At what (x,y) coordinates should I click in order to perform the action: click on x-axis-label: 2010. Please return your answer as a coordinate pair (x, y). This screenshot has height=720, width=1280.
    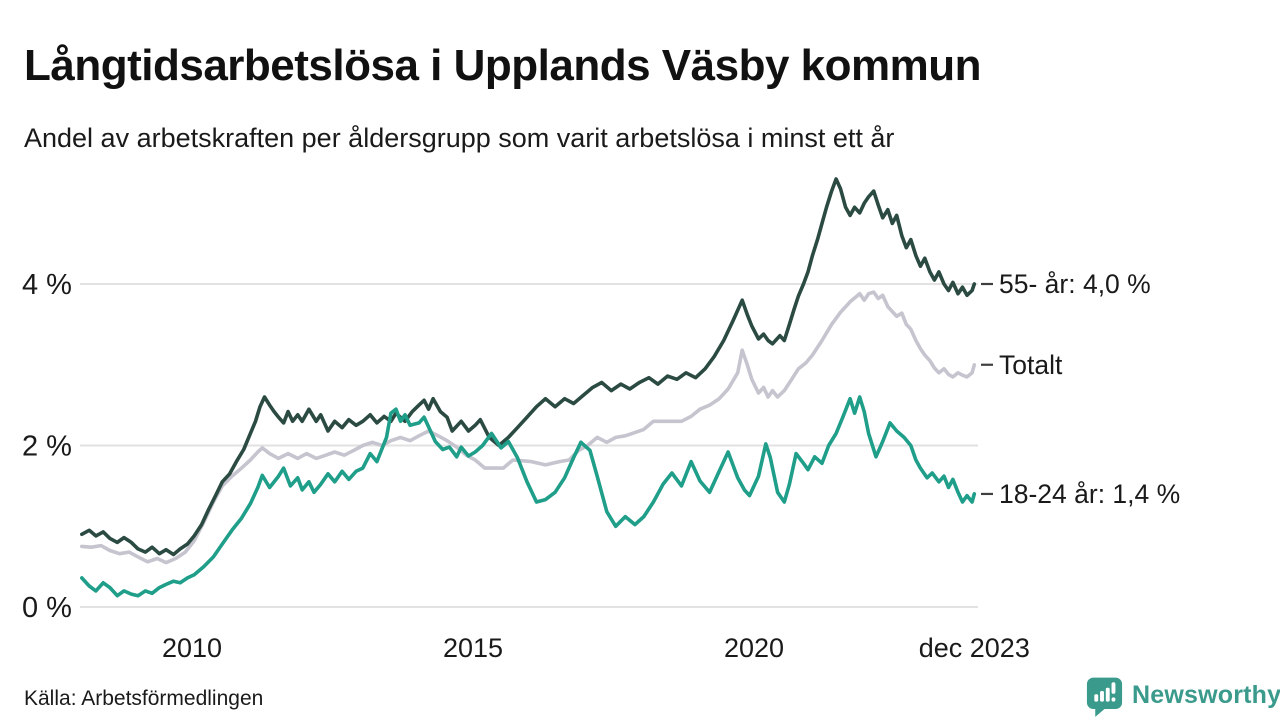
    Looking at the image, I should click on (192, 648).